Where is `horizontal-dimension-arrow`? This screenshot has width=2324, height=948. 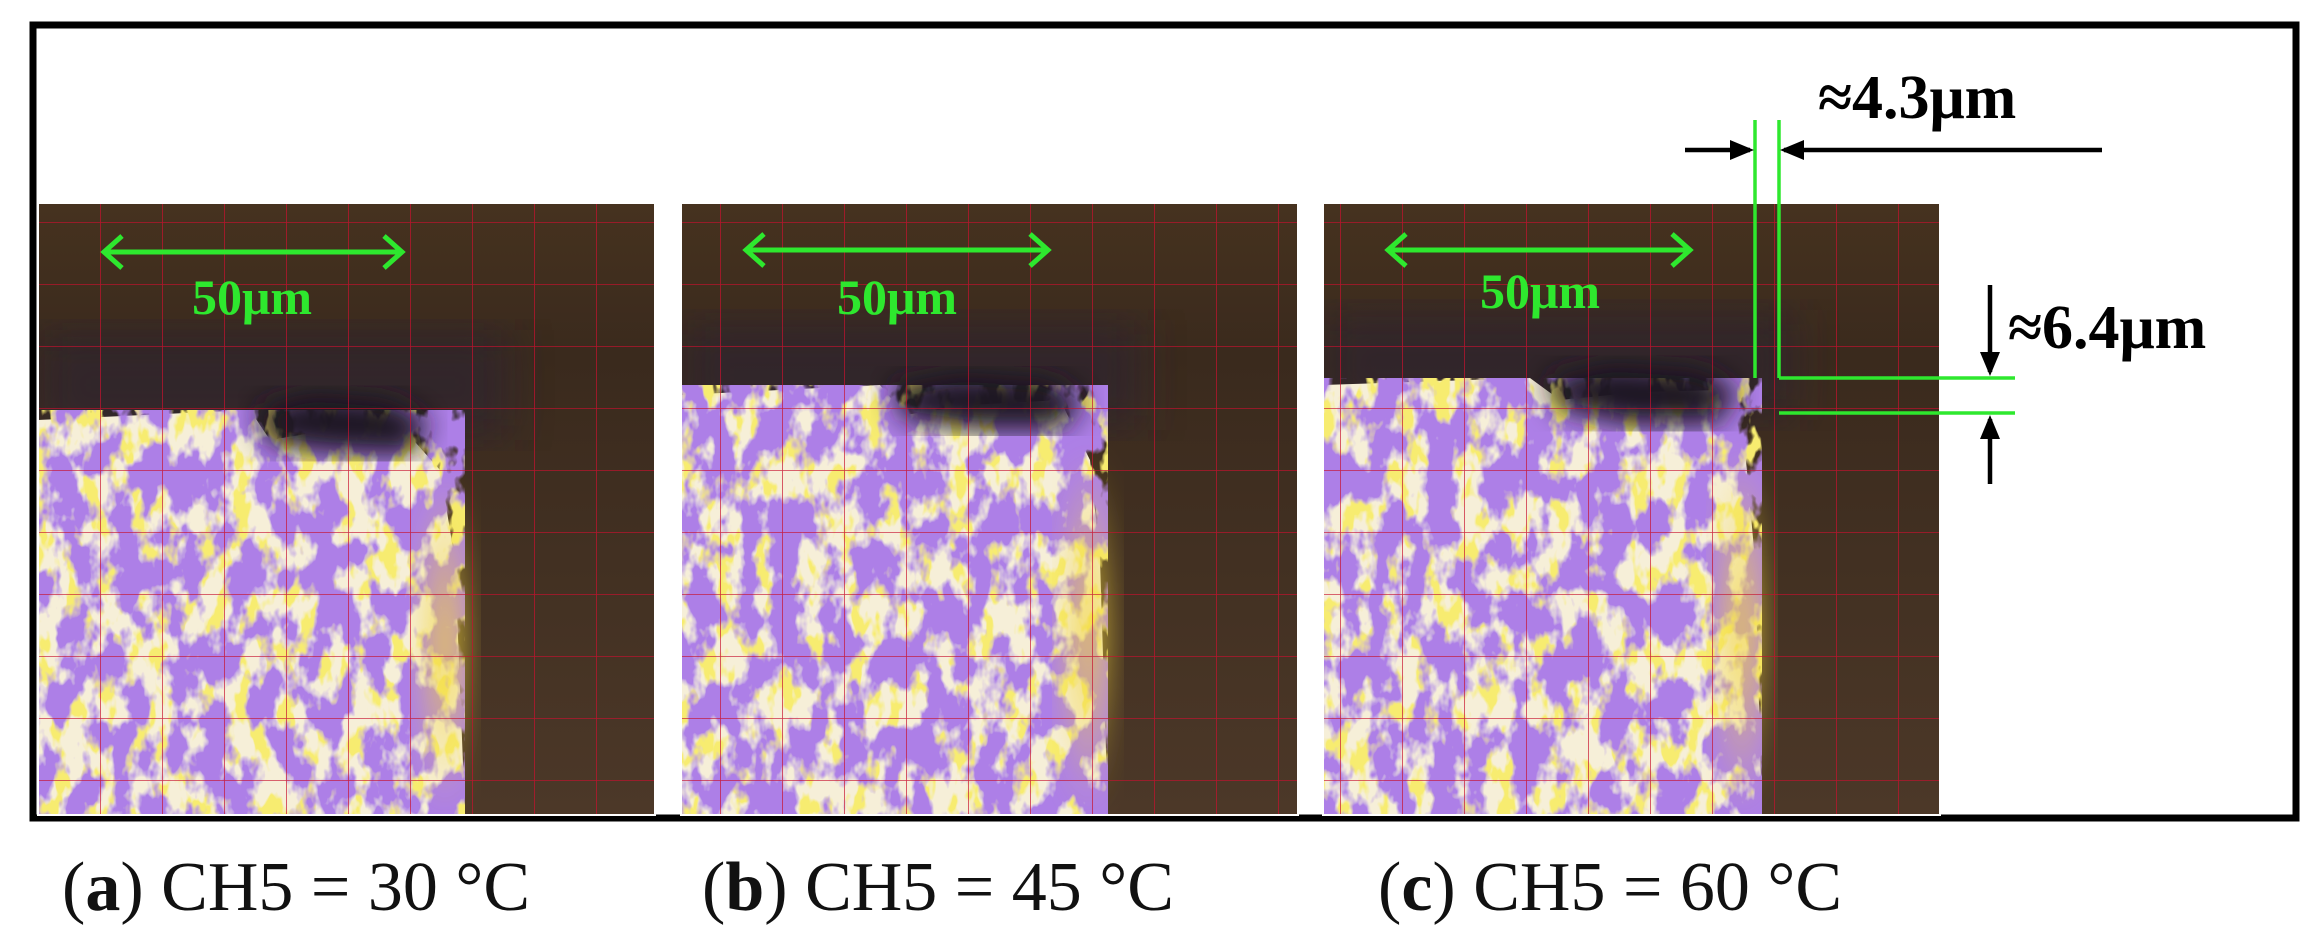
horizontal-dimension-arrow is located at coordinates (1893, 150).